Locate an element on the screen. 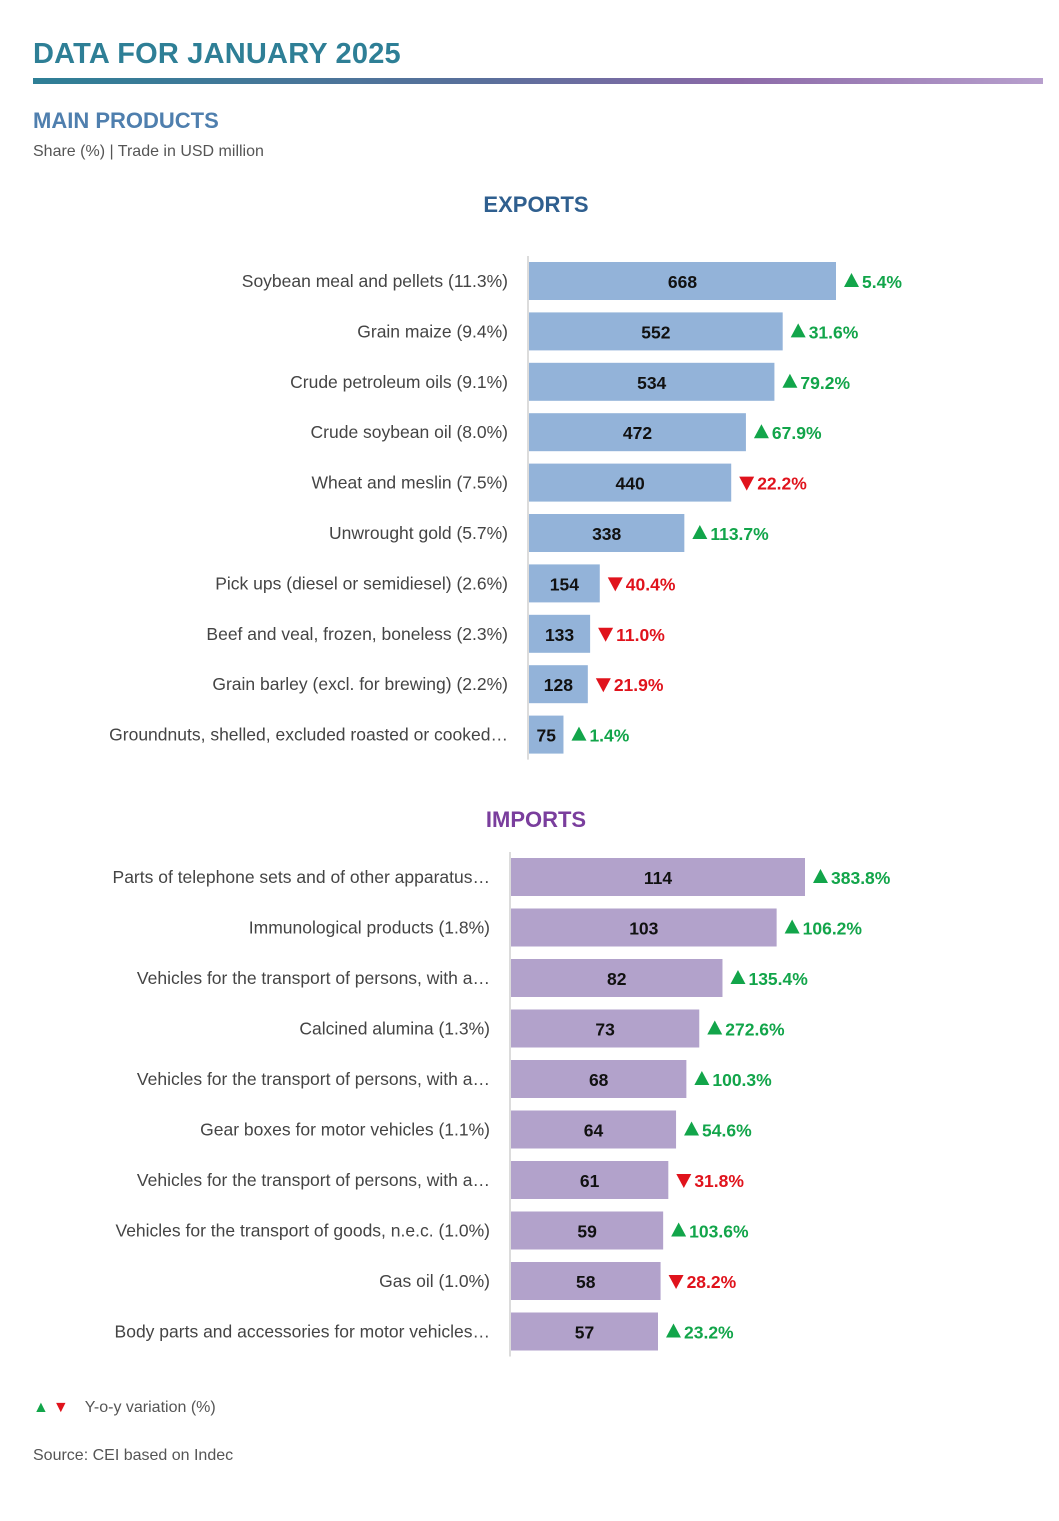  imports-chart-title: IMPORTS is located at coordinates (536, 819).